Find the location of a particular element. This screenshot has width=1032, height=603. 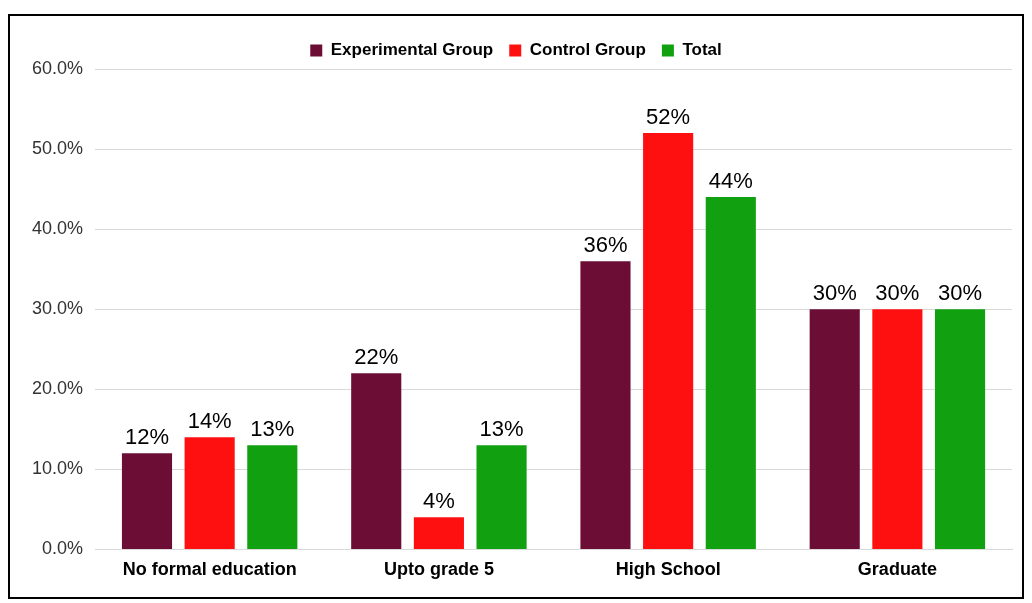

y-tick-label: 20.0% is located at coordinates (57, 388).